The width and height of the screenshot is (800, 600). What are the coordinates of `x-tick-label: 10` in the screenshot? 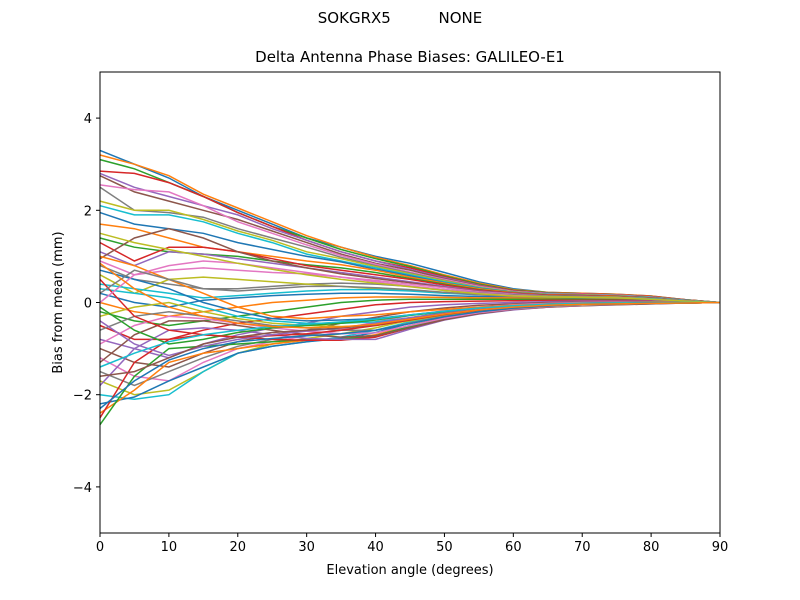 It's located at (169, 547).